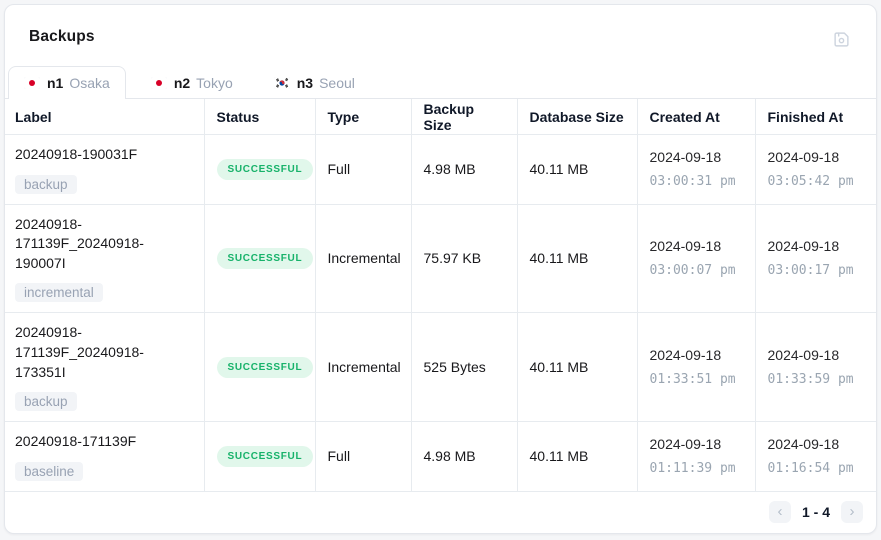 The height and width of the screenshot is (540, 881). I want to click on tab-n3-seoul: n3 Seoul, so click(314, 82).